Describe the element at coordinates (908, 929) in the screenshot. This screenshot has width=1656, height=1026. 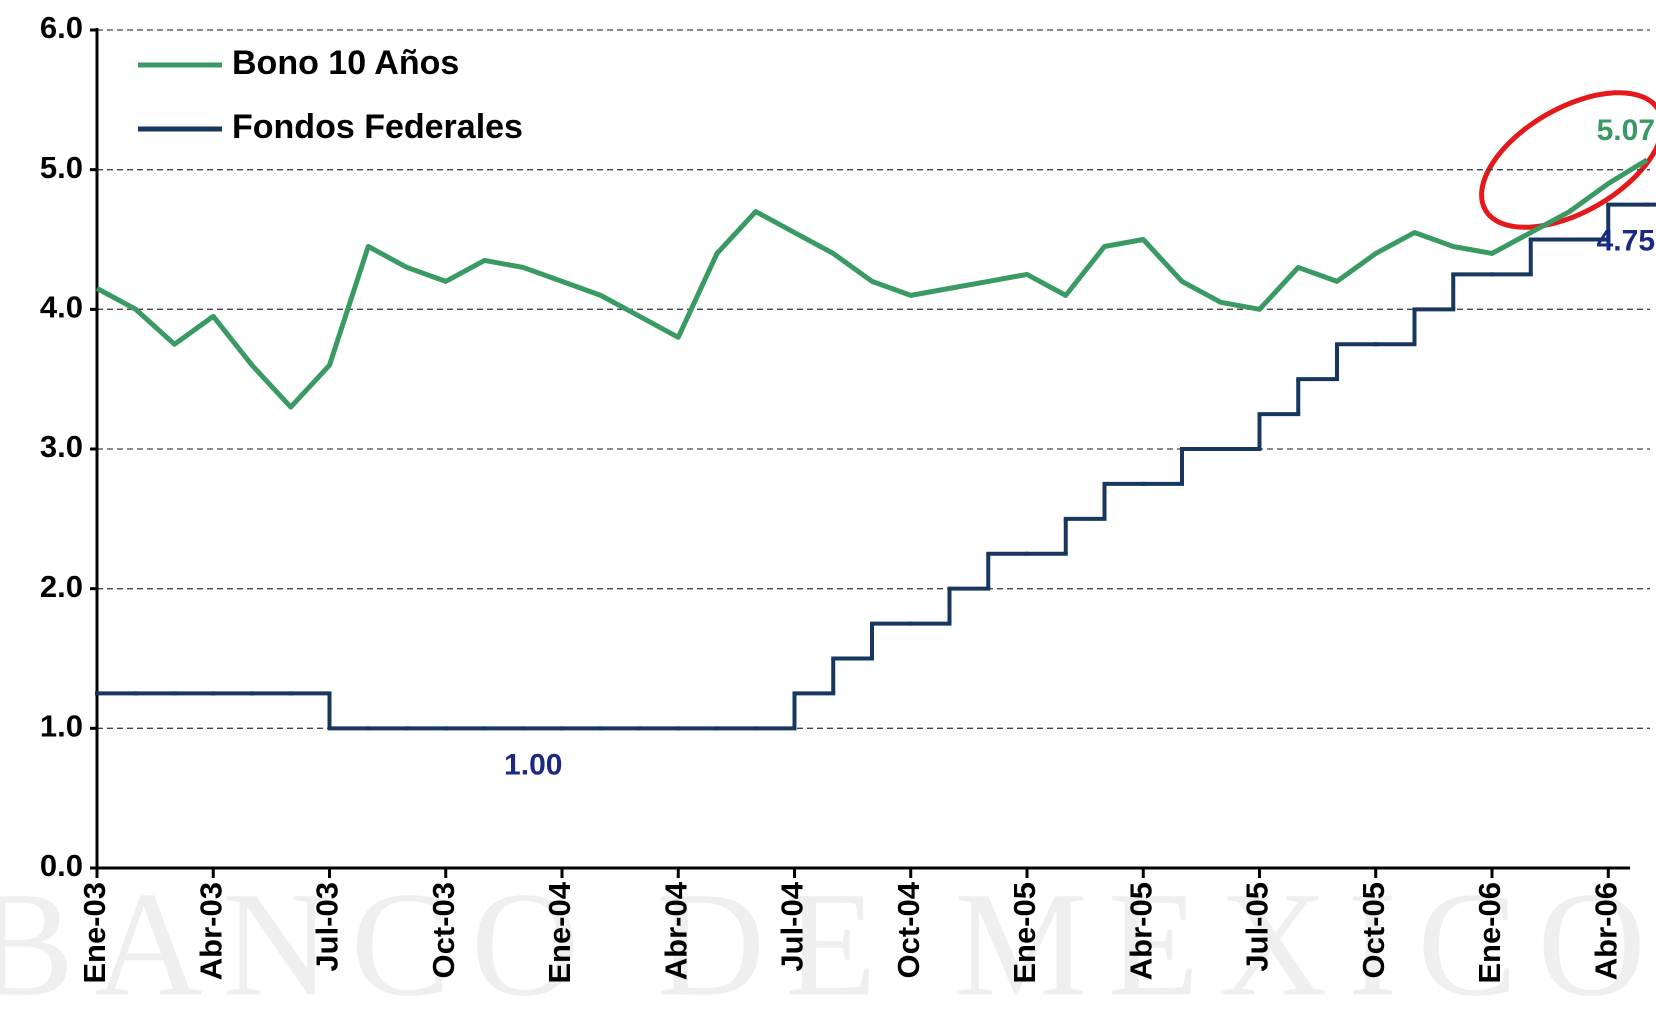
I see `x-tick-label: Oct-04` at that location.